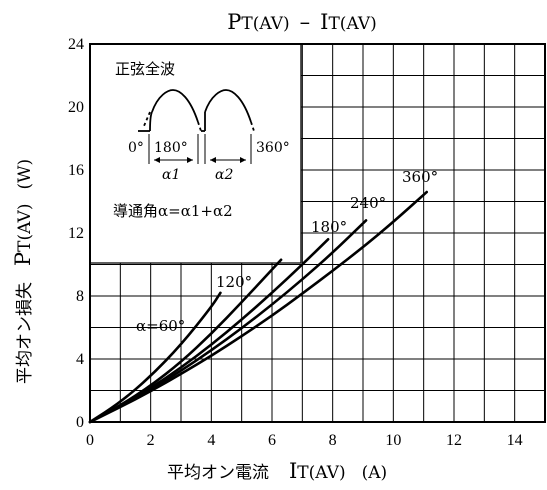  I want to click on x-tick-label: 0, so click(90, 440).